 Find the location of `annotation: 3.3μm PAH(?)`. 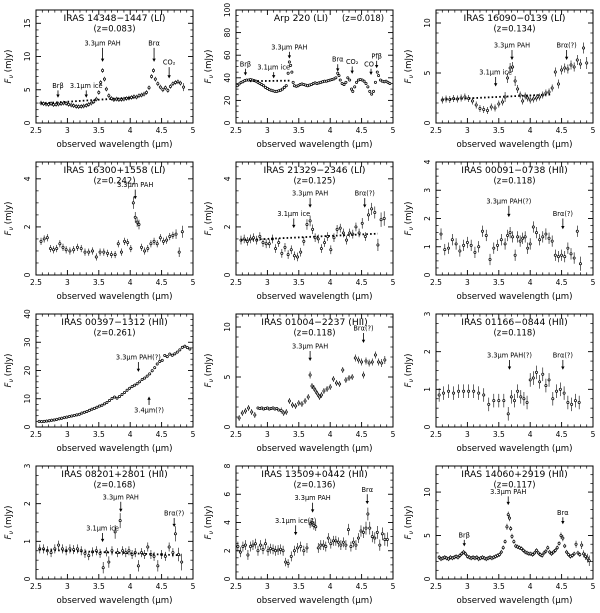

annotation: 3.3μm PAH(?) is located at coordinates (509, 360).